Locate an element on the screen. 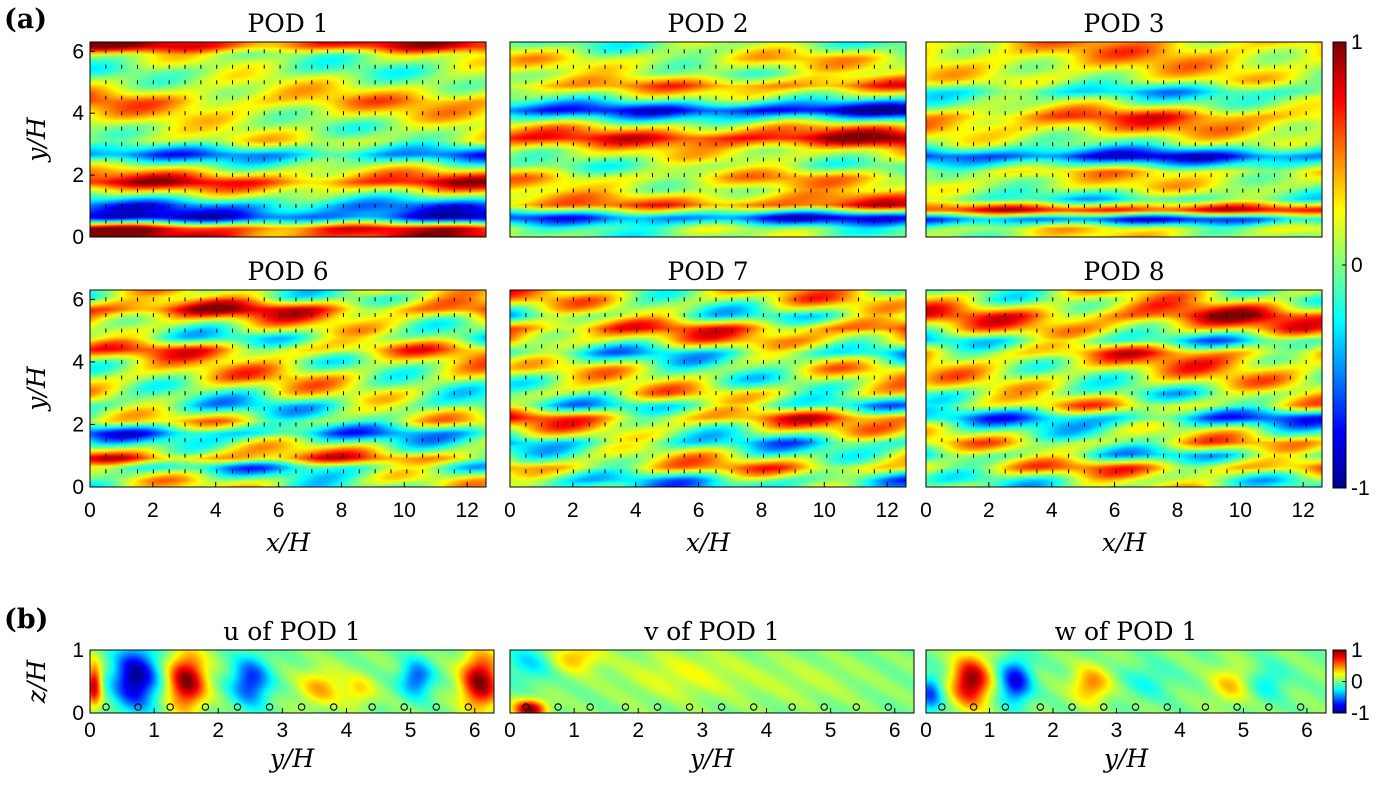 This screenshot has height=793, width=1379. xtick-label: 1 is located at coordinates (154, 730).